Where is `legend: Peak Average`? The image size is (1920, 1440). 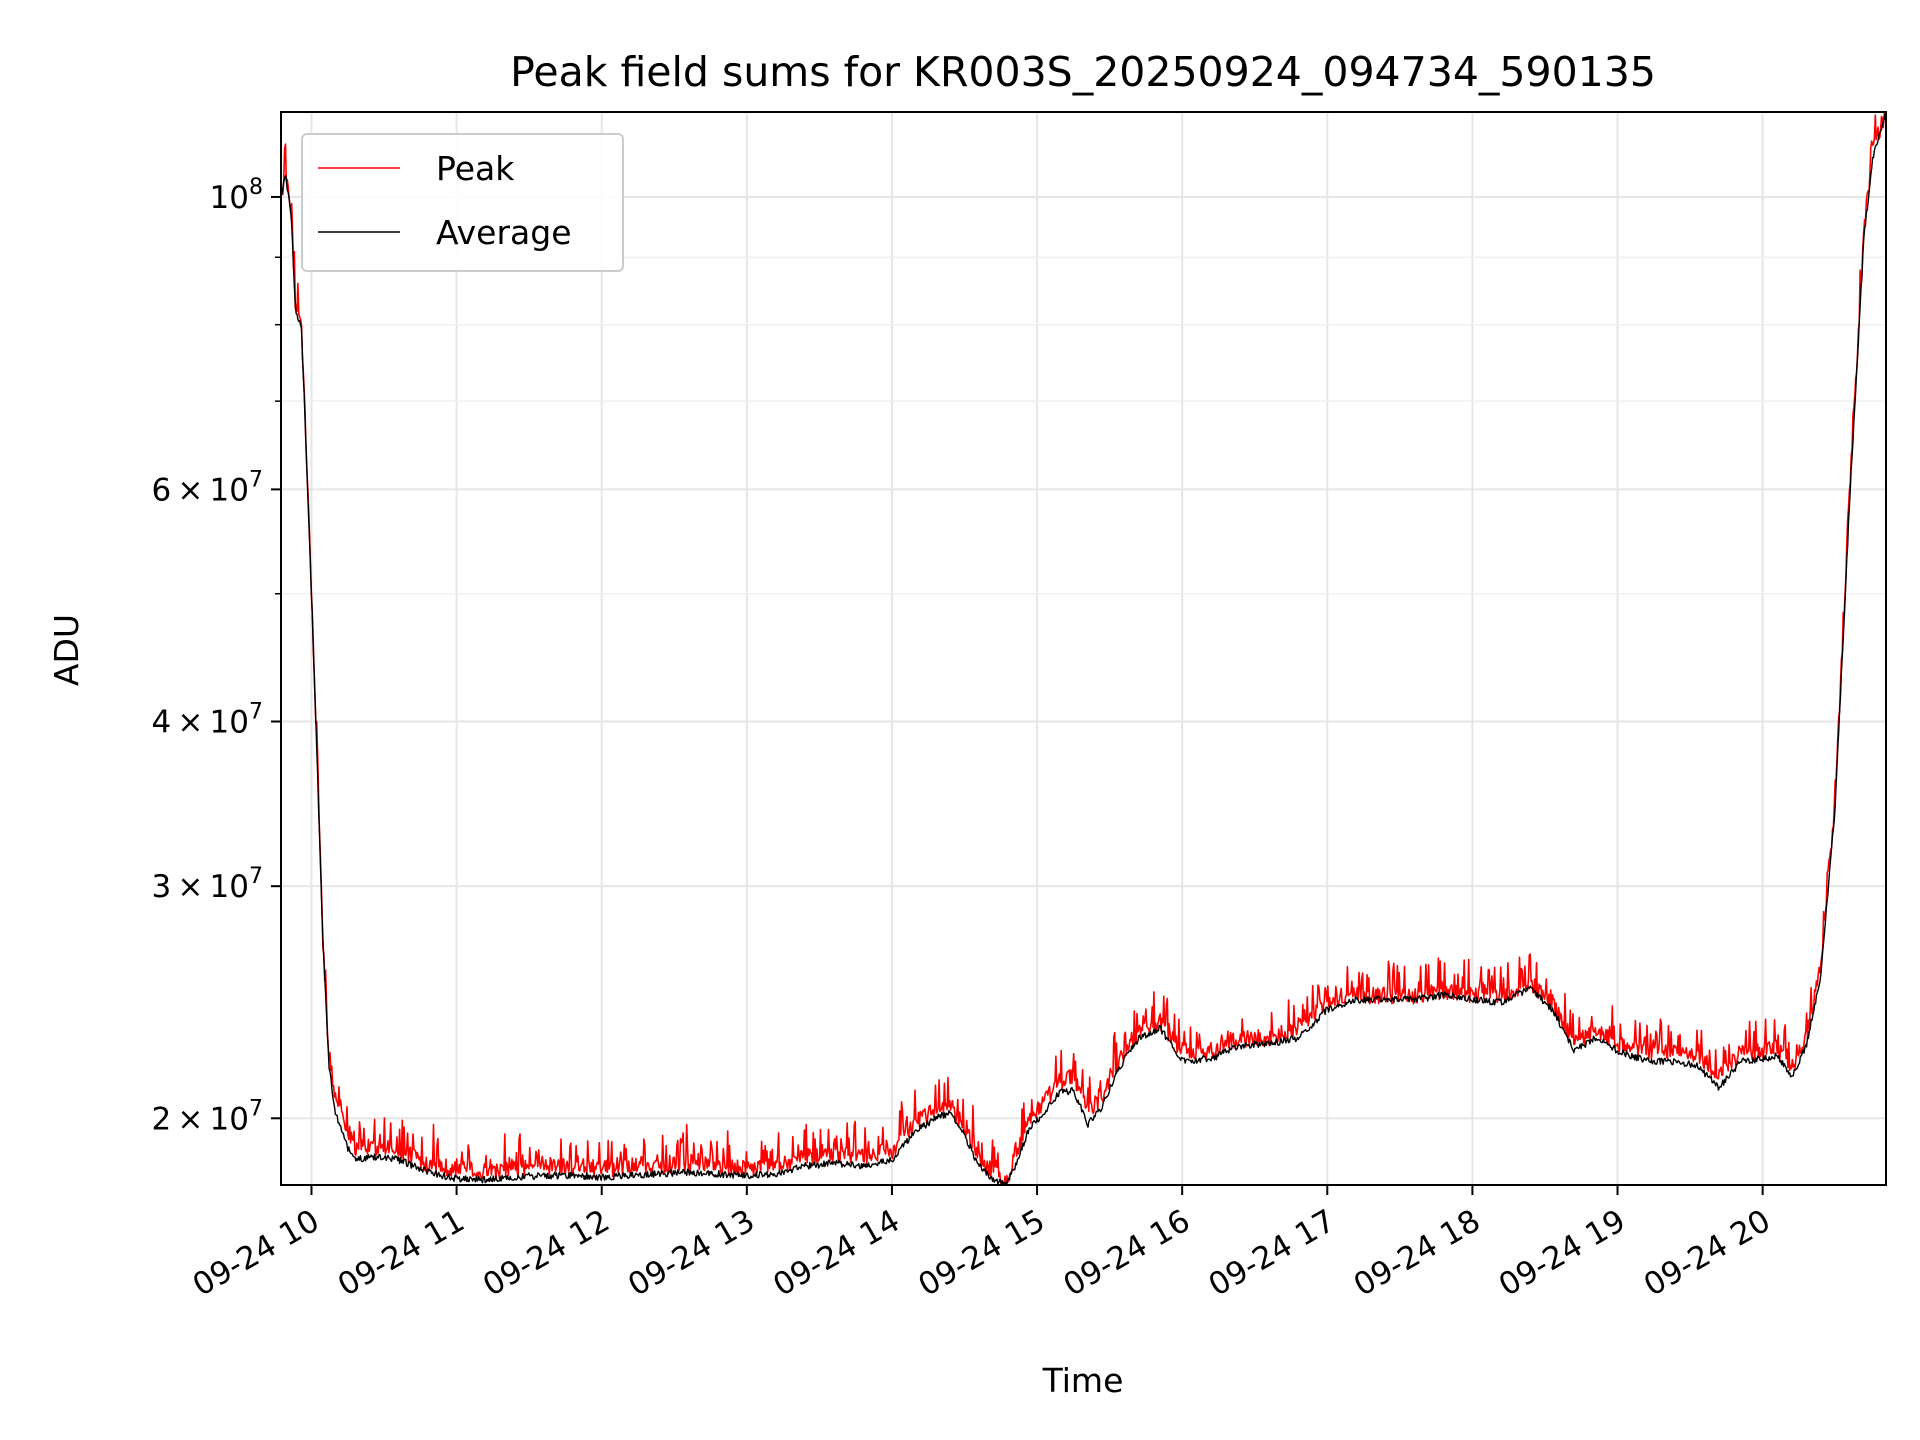
legend: Peak Average is located at coordinates (462, 202).